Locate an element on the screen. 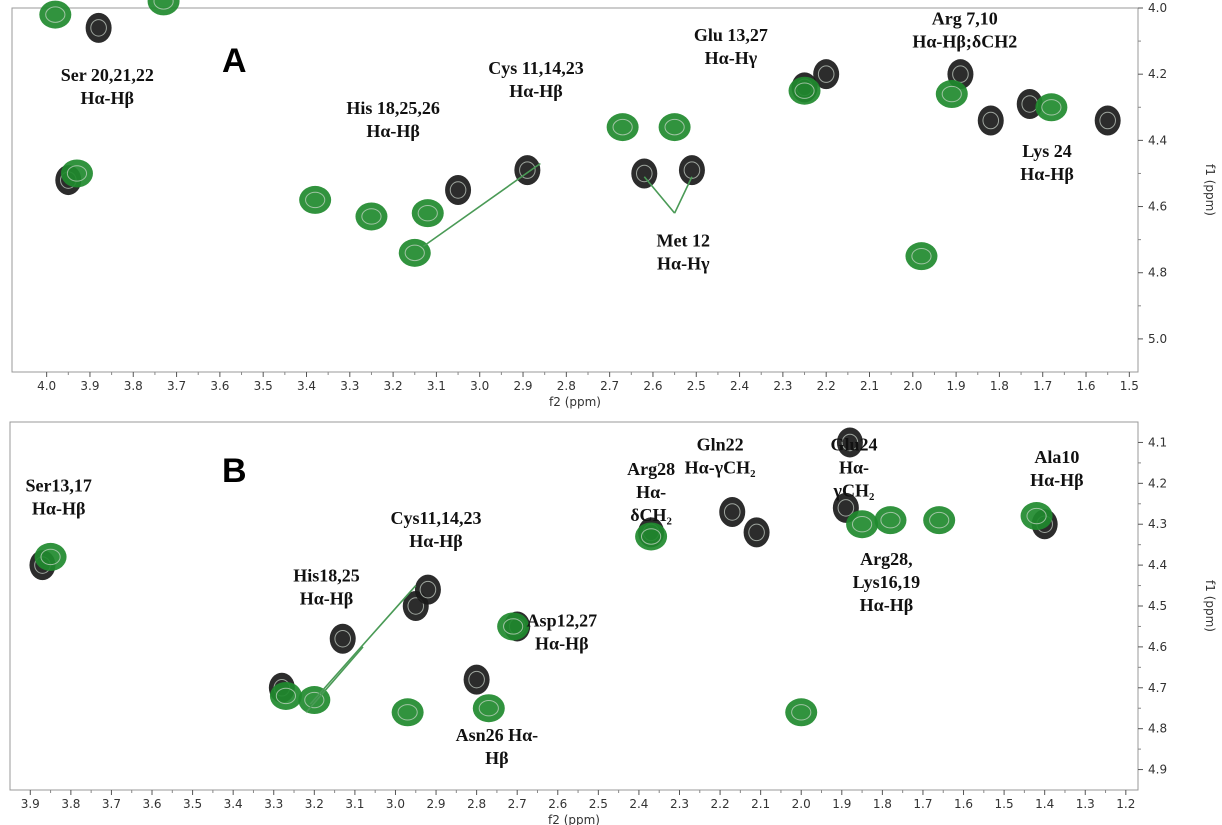 The height and width of the screenshot is (825, 1222). x-tick-label: 2.0 is located at coordinates (801, 804).